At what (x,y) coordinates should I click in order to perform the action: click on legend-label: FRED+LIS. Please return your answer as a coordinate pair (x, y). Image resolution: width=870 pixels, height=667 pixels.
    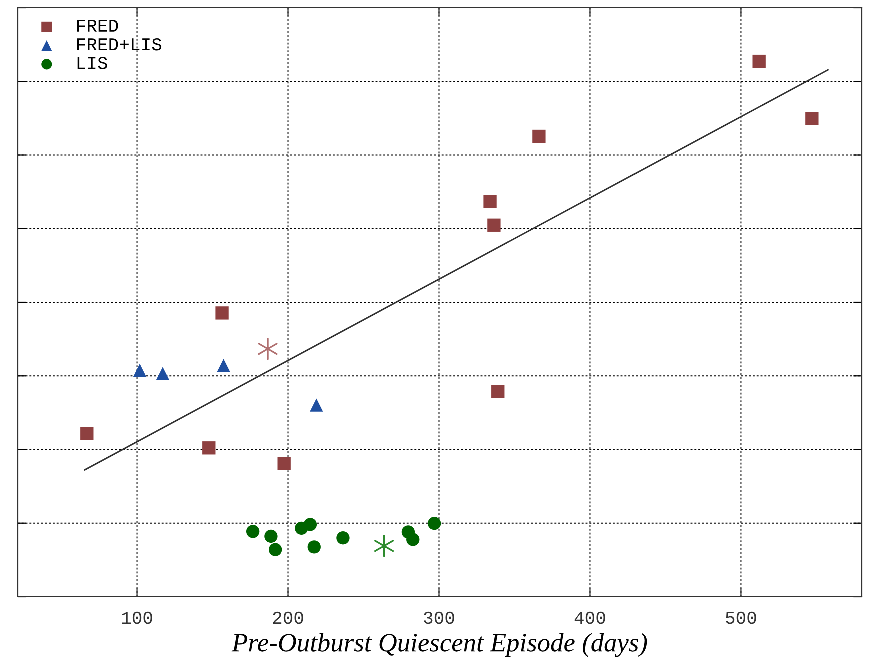
    Looking at the image, I should click on (119, 44).